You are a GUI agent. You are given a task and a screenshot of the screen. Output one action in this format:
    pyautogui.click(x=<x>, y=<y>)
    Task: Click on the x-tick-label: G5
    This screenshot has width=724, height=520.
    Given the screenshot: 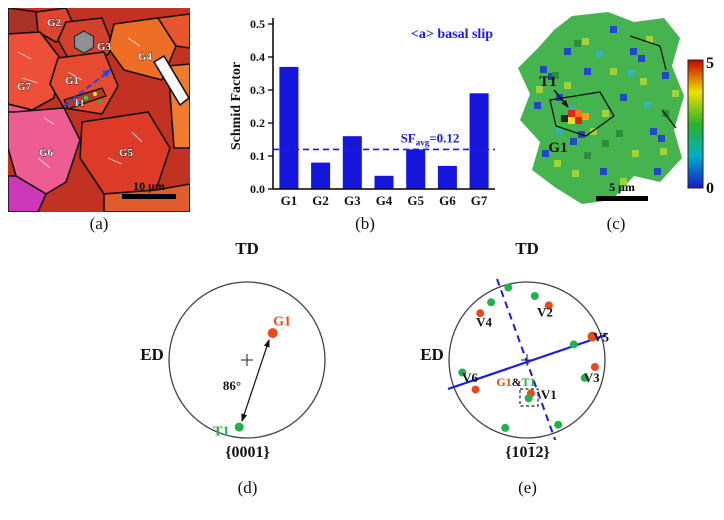 What is the action you would take?
    pyautogui.click(x=415, y=200)
    